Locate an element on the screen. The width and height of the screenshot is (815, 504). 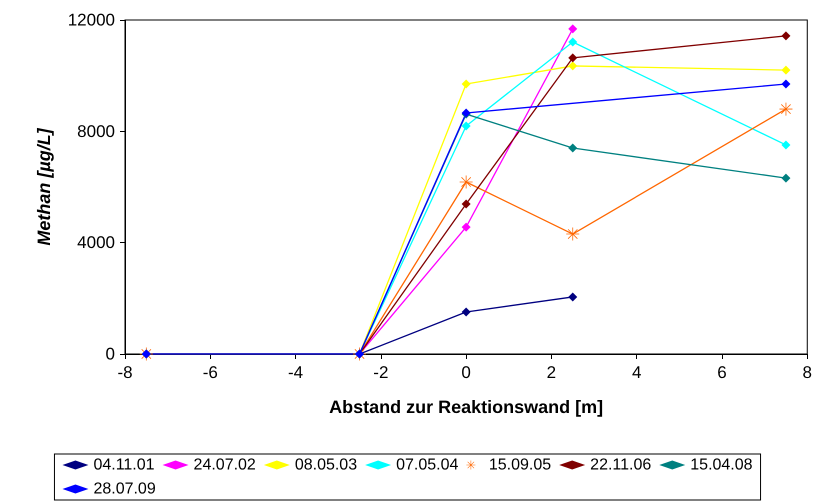
x-tick-label: -2 is located at coordinates (380, 372).